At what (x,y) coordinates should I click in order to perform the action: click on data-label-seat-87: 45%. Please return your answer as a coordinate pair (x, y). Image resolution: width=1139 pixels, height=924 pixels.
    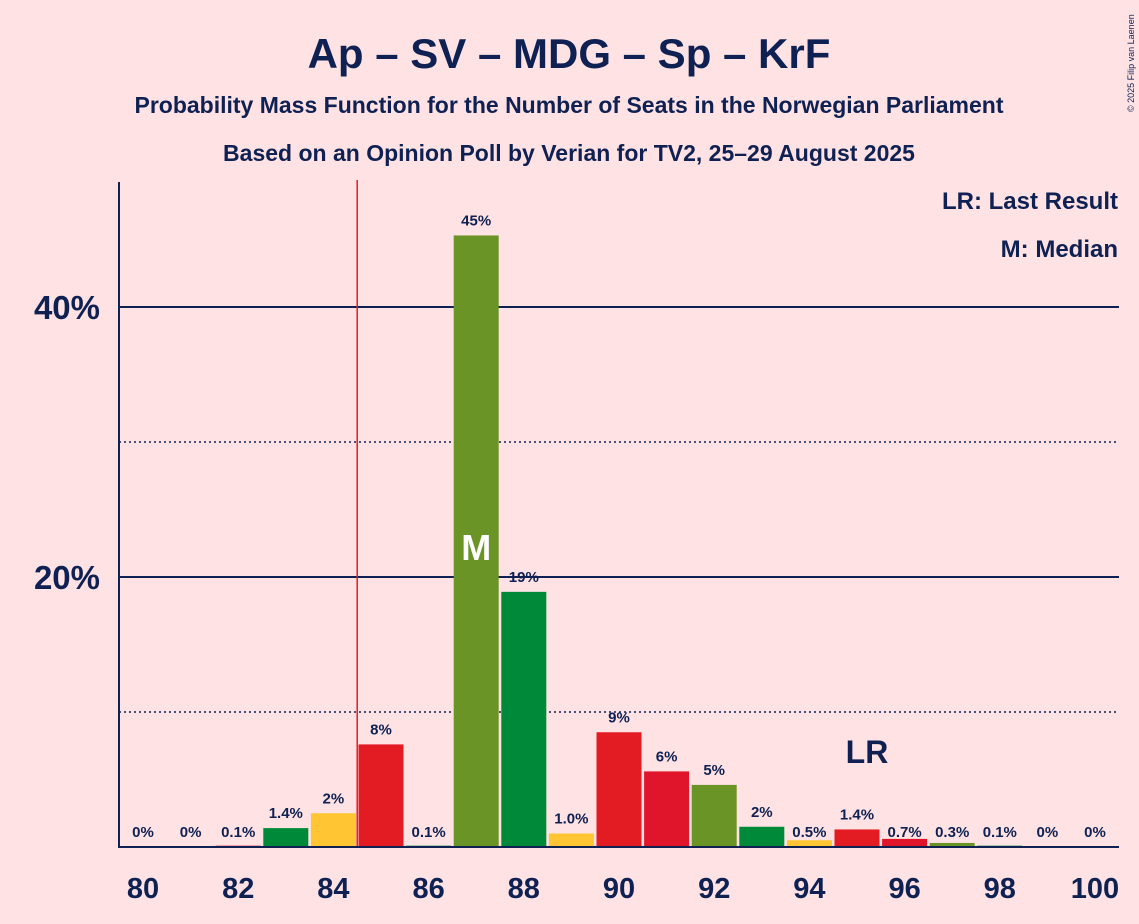
    Looking at the image, I should click on (476, 220).